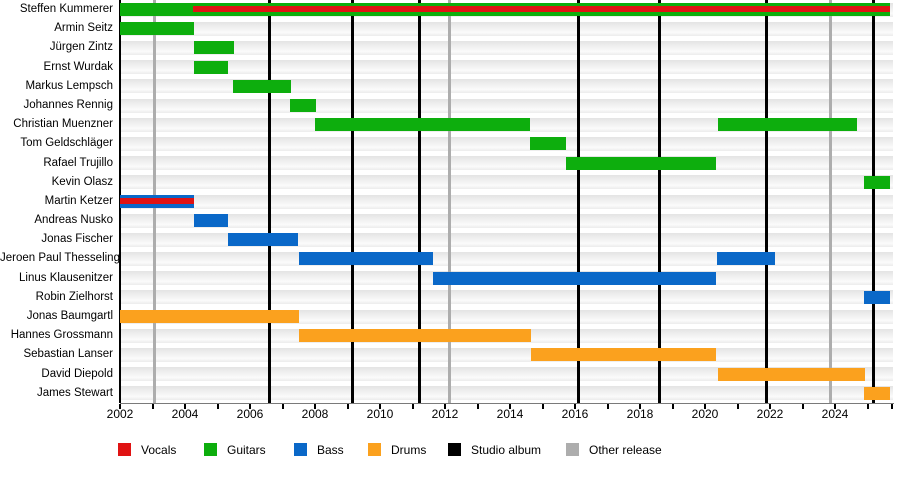 This screenshot has width=900, height=480. What do you see at coordinates (330, 450) in the screenshot?
I see `legend-label-bass: Bass` at bounding box center [330, 450].